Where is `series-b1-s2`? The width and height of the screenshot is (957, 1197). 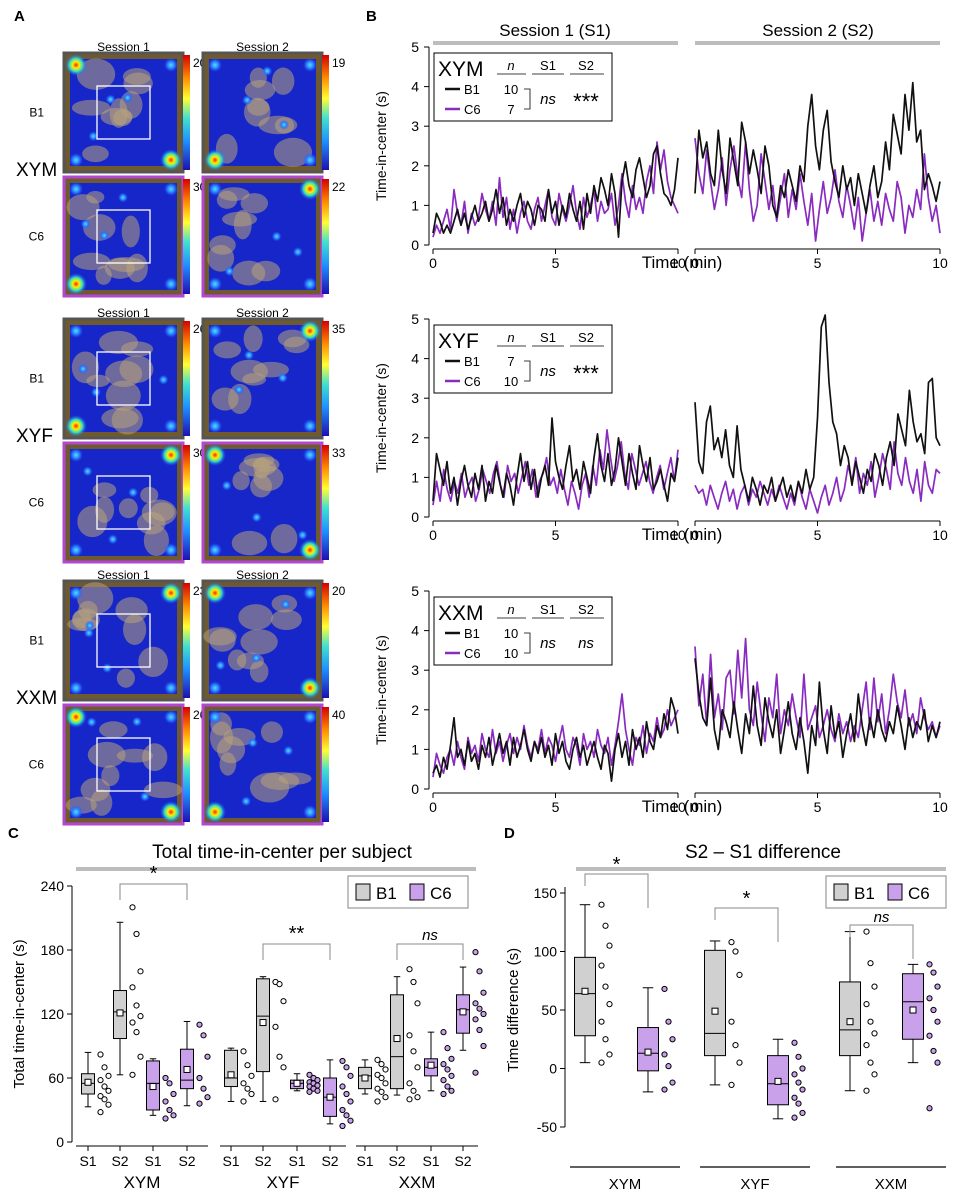 series-b1-s2 is located at coordinates (817, 410).